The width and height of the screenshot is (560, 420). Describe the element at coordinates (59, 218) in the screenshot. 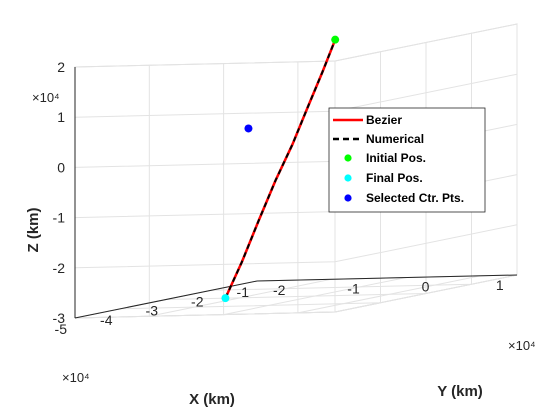

I see `z-tick-label: -1` at that location.